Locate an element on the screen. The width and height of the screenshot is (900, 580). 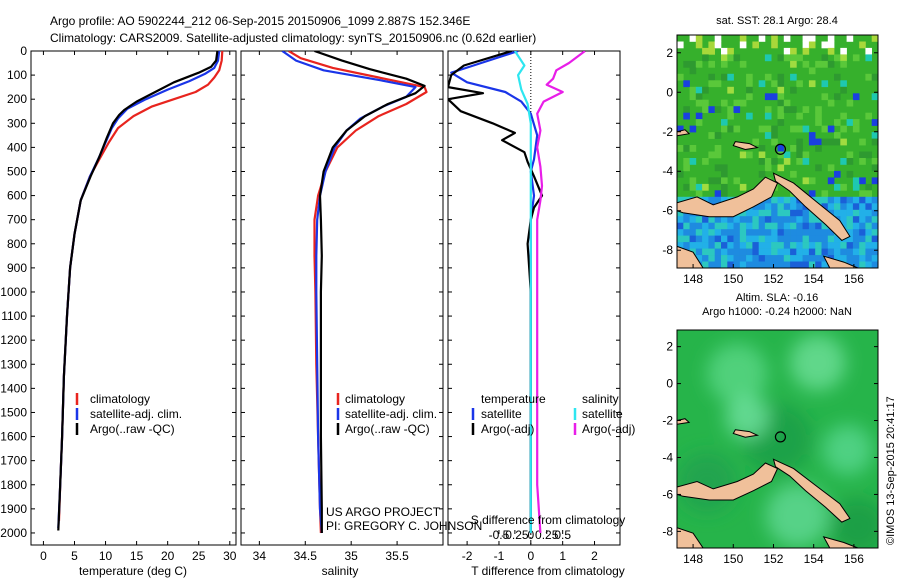
sla-map-frame is located at coordinates (777, 439).